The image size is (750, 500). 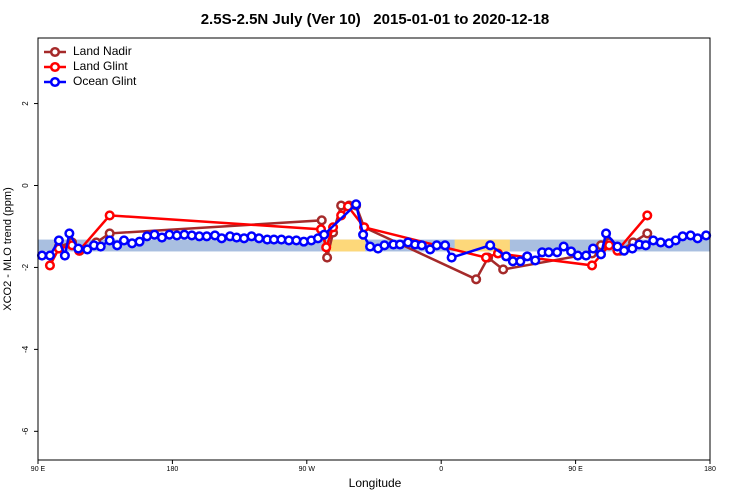 I want to click on y-axis-title: XCO2 - MLO trend (ppm), so click(x=8, y=248).